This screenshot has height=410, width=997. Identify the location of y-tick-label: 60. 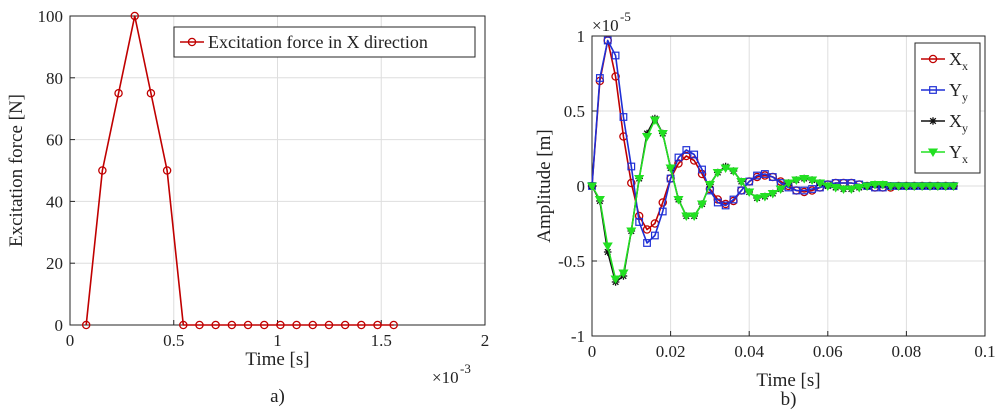
(54, 140).